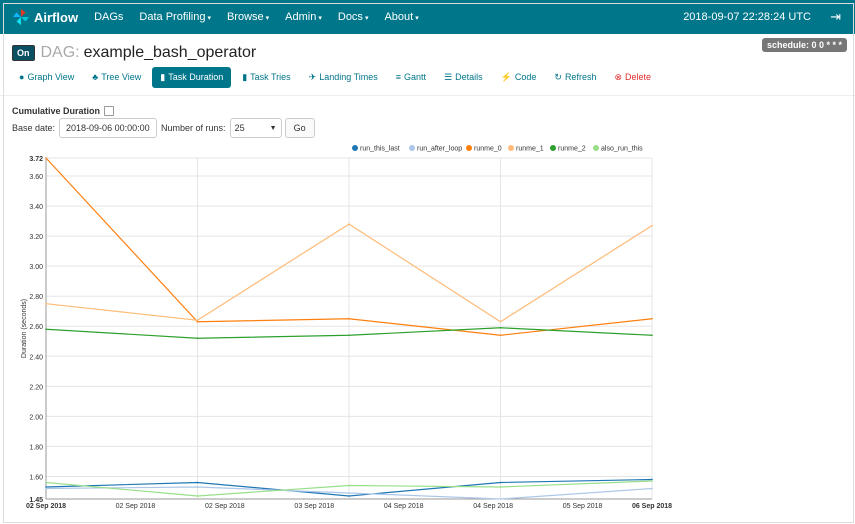 This screenshot has width=855, height=524. I want to click on nav-item-admin: Admin ▾, so click(303, 17).